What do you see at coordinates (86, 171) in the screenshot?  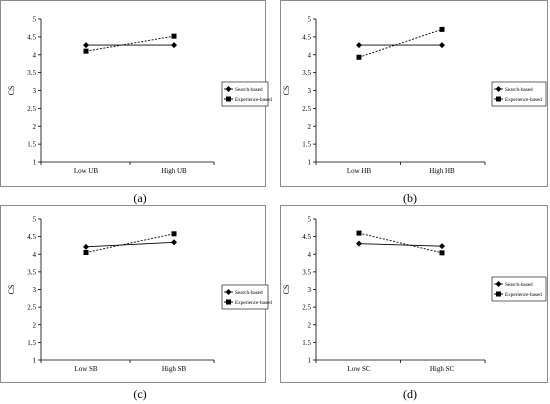 I see `x-tick-label: Low UB` at bounding box center [86, 171].